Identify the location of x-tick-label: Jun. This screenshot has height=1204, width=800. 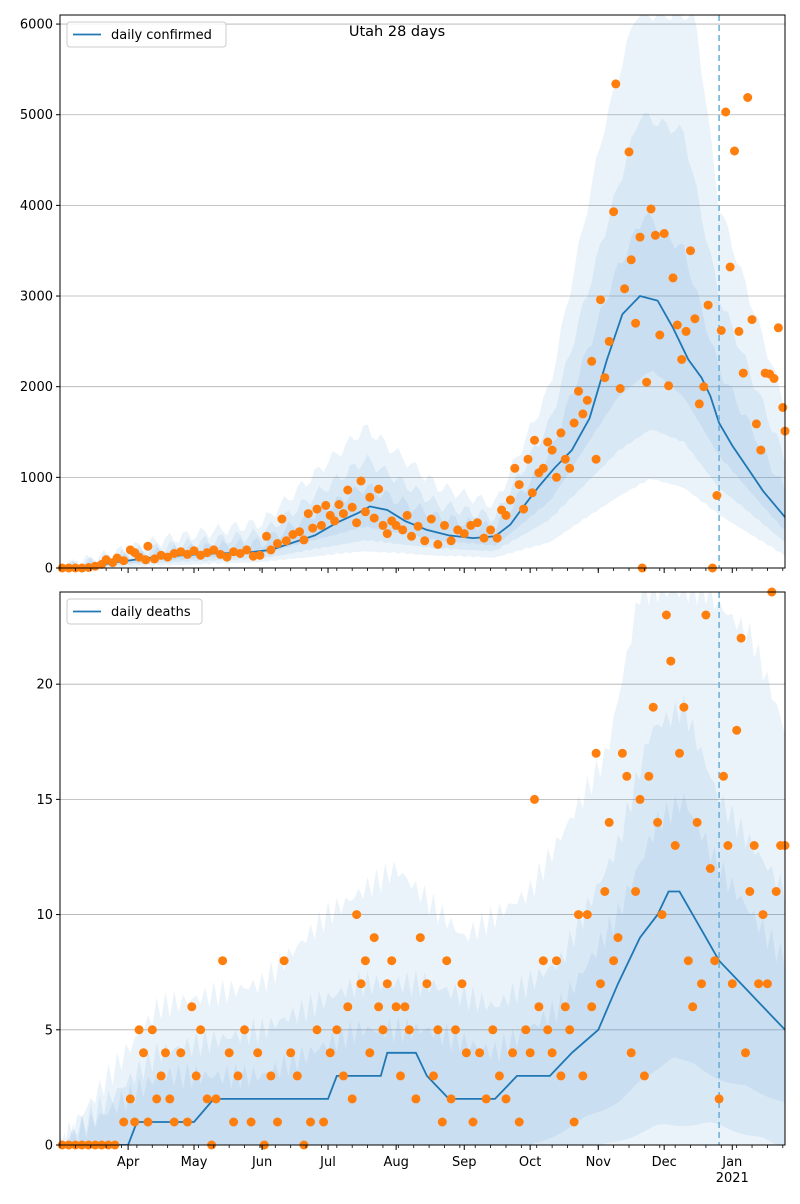
(261, 1162).